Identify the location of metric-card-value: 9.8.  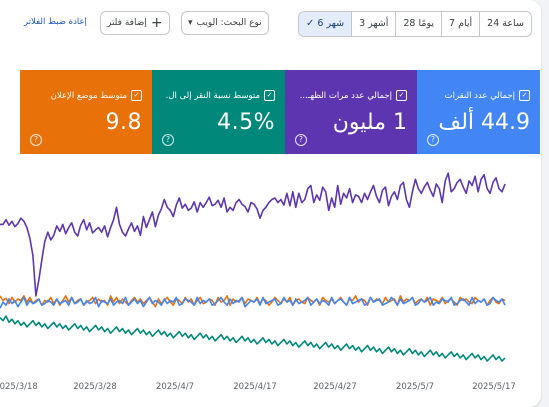
(123, 122).